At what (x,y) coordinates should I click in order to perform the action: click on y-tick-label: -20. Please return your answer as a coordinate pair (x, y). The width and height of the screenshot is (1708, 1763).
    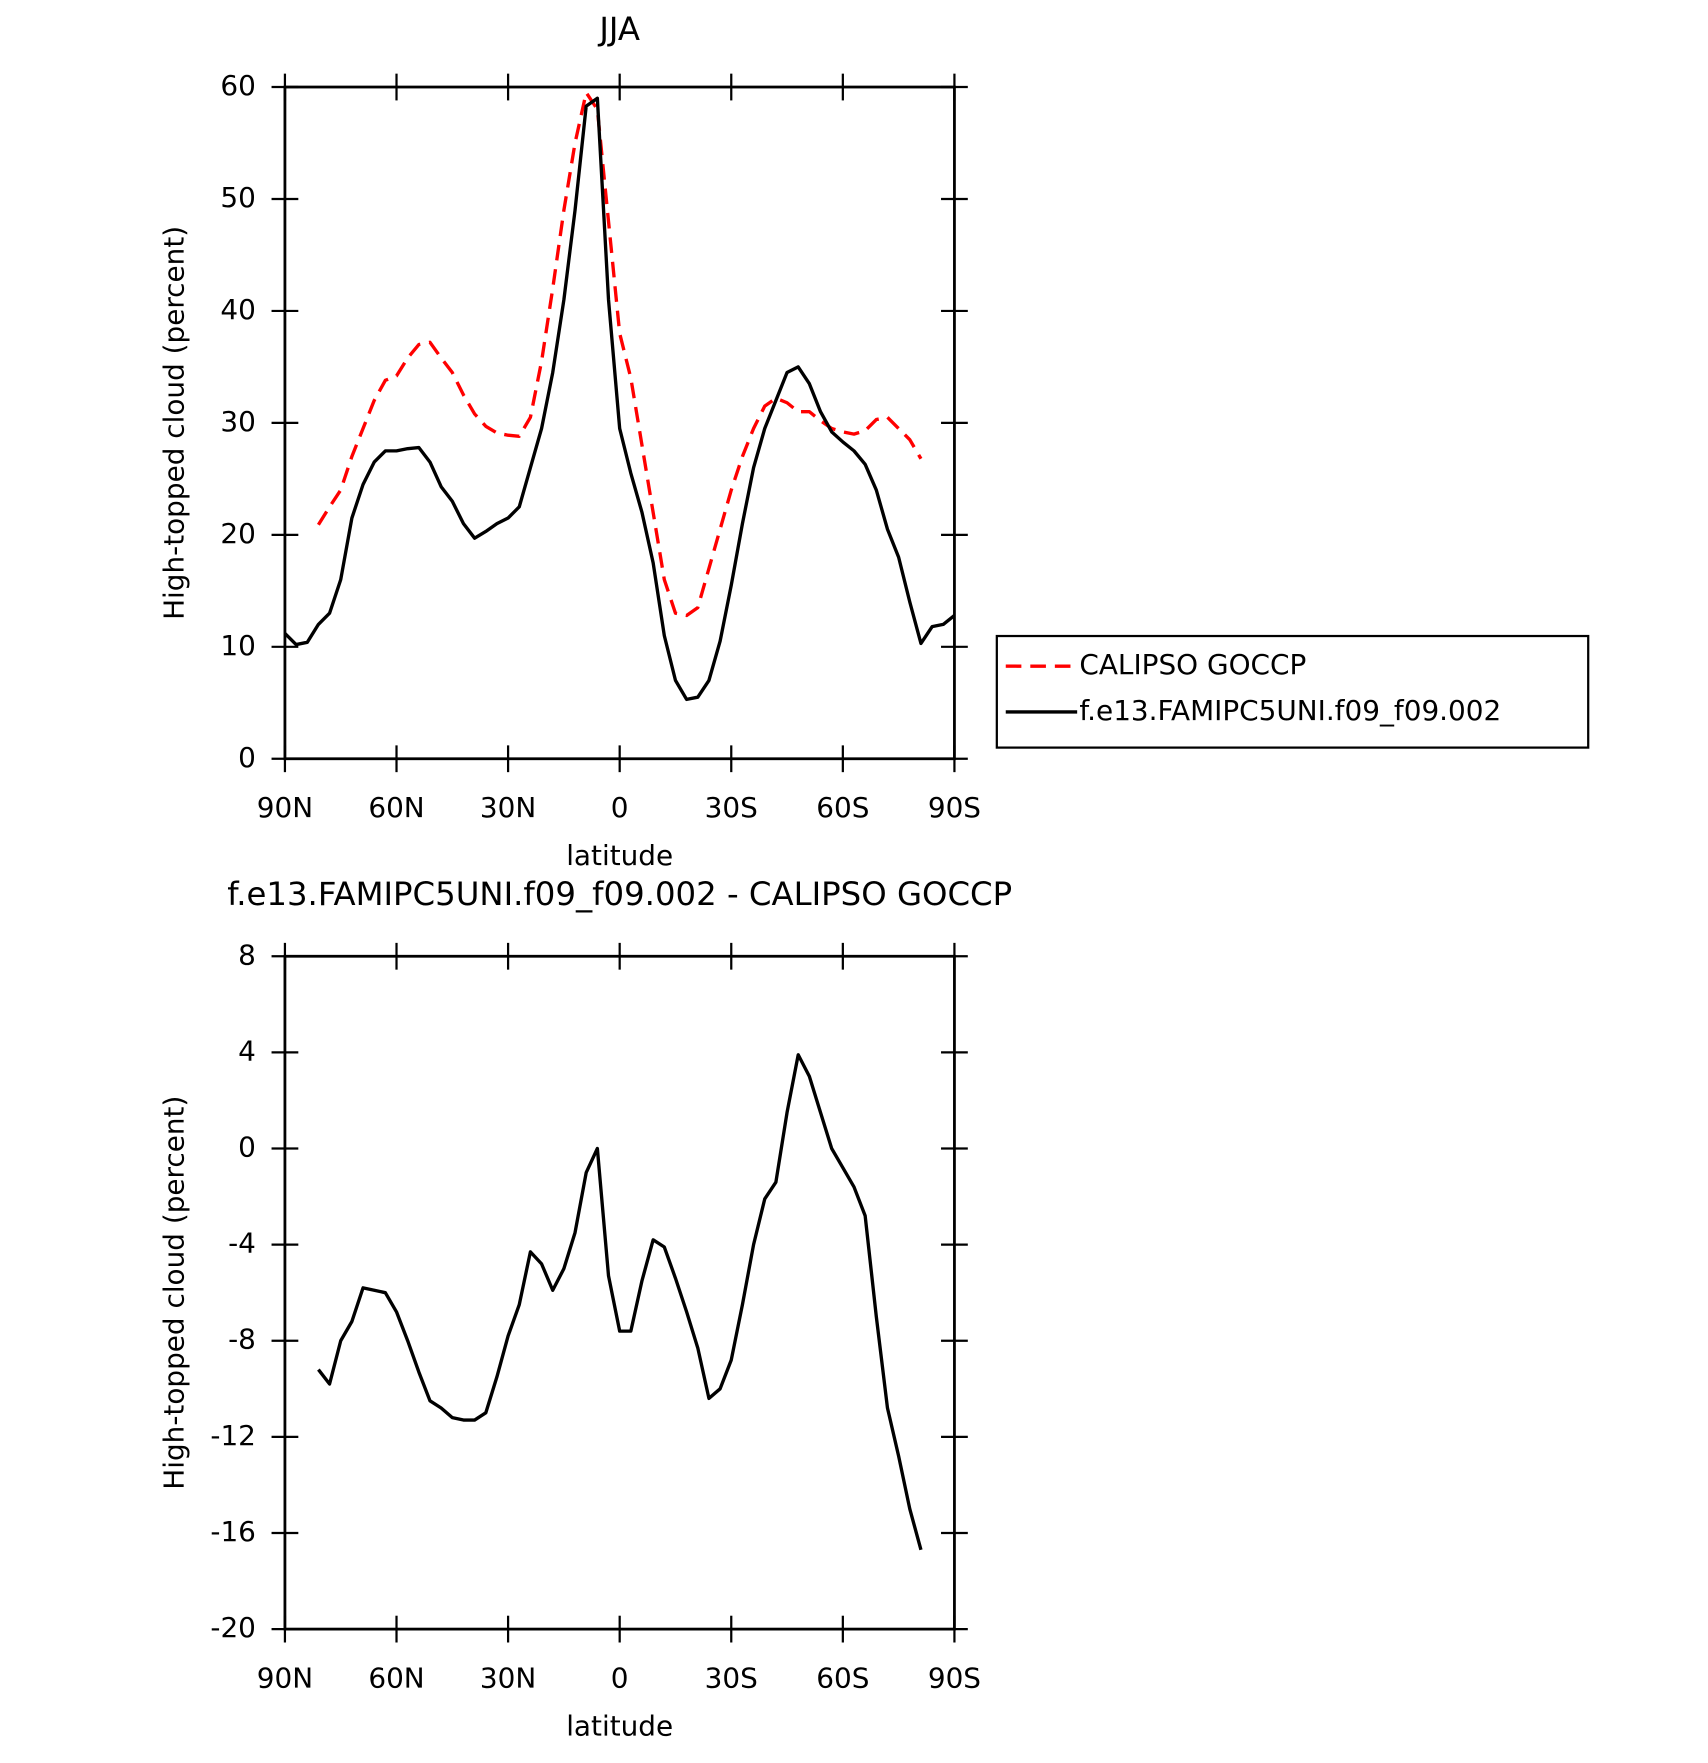
    Looking at the image, I should click on (233, 1627).